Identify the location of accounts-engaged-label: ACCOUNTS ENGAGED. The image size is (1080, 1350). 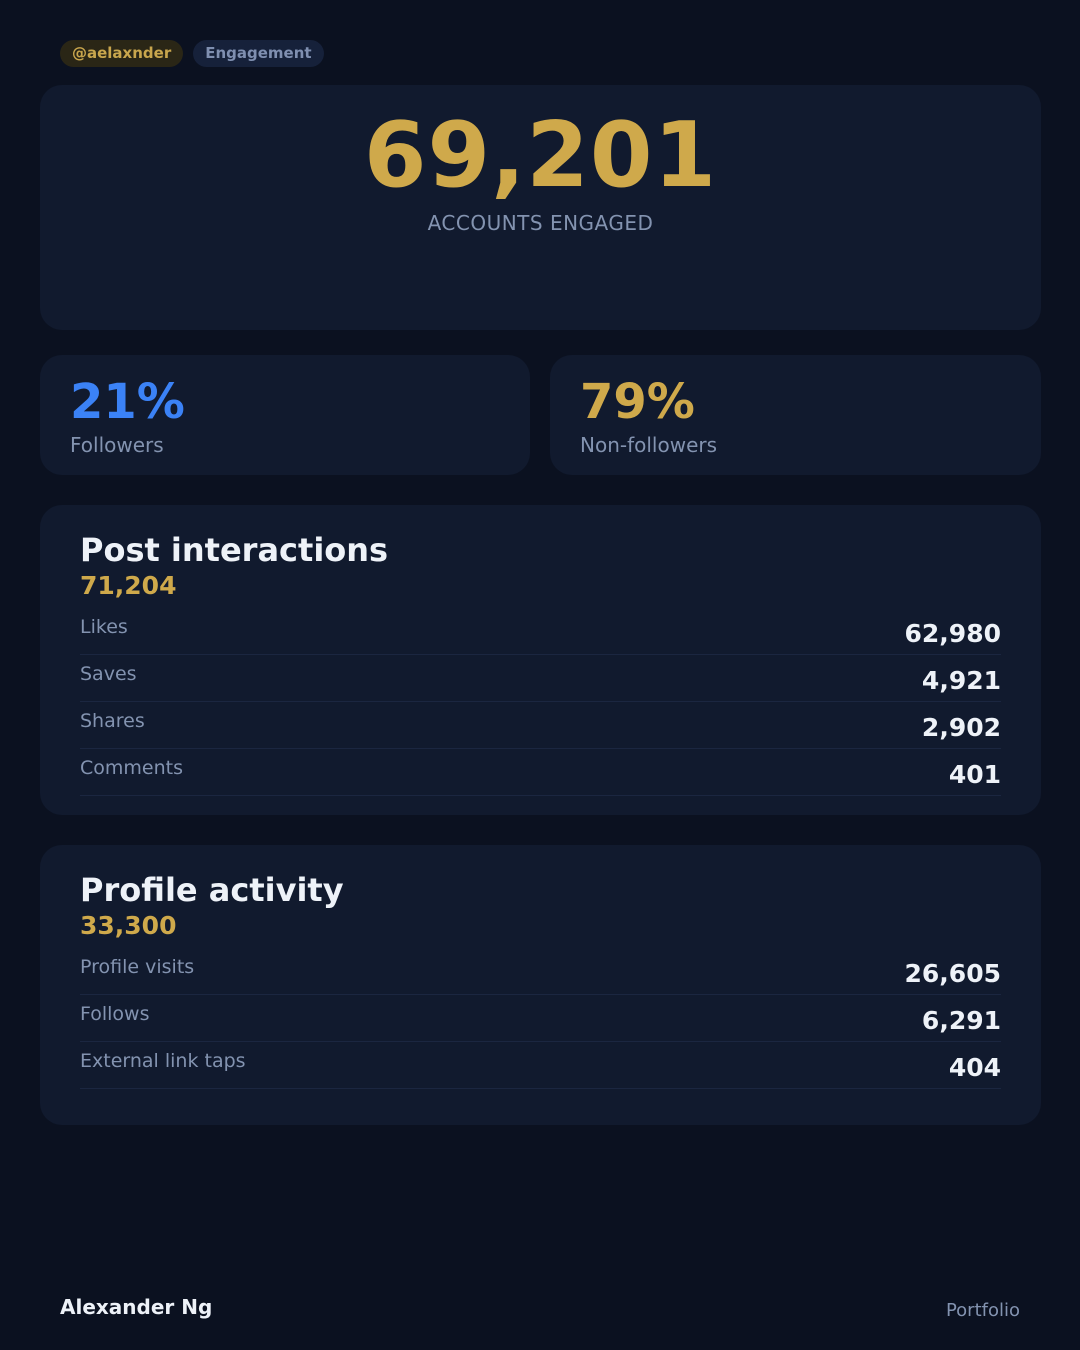
(540, 223).